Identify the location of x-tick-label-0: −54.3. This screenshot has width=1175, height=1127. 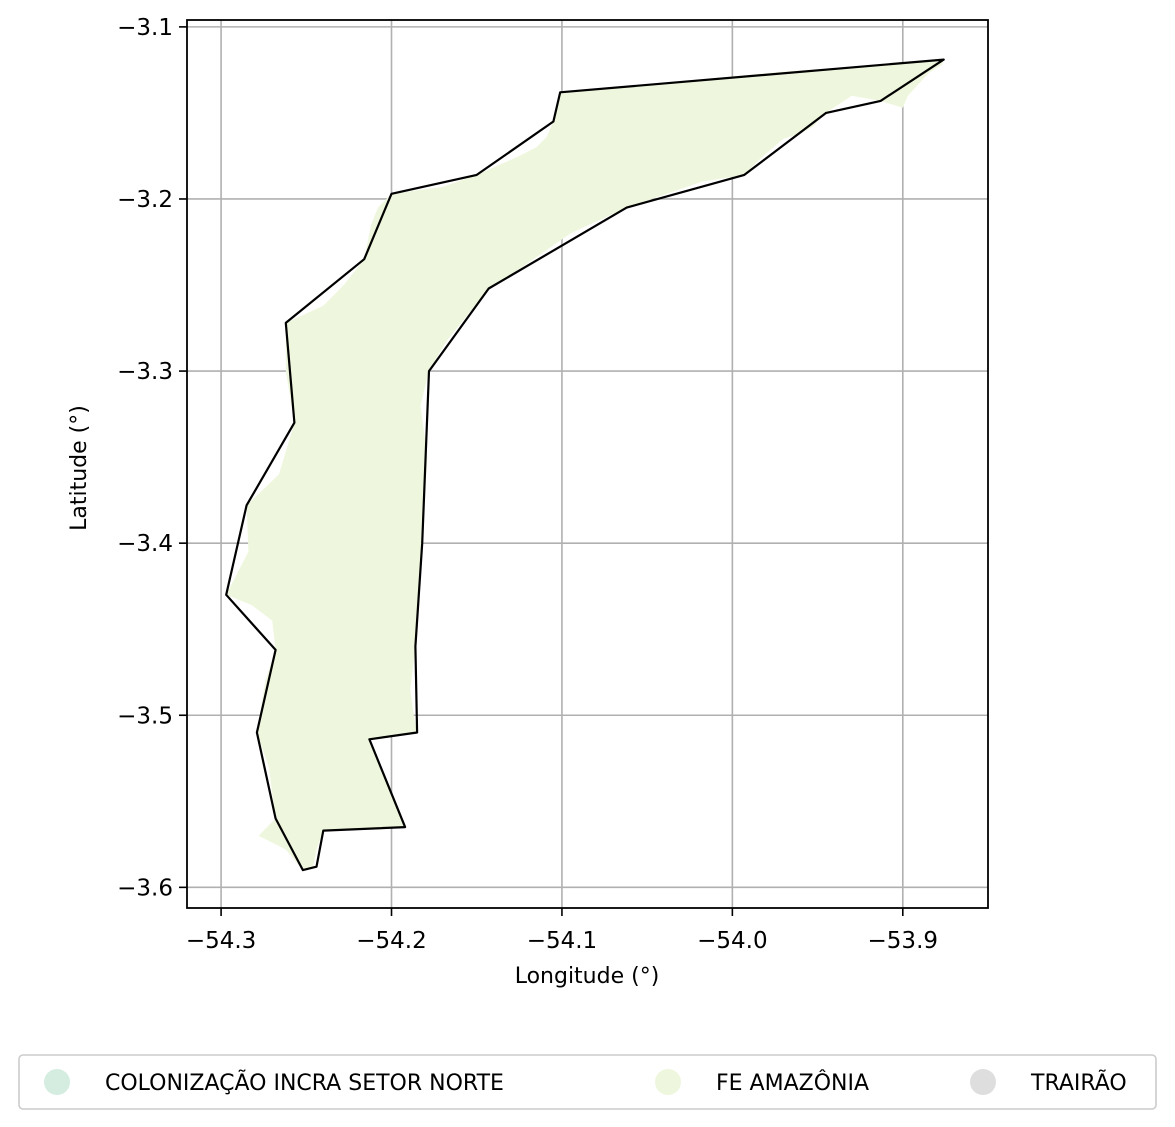
(221, 941).